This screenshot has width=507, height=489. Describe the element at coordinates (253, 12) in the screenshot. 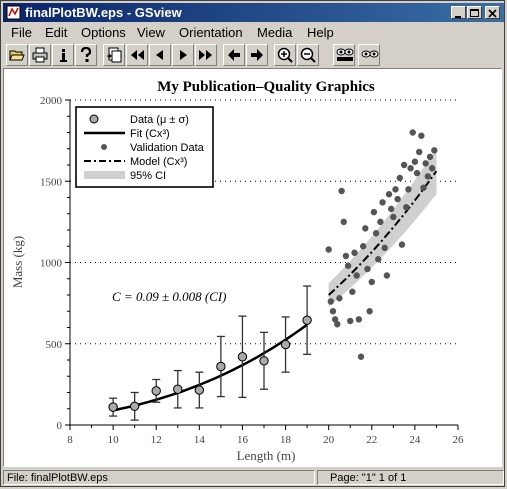

I see `title-bar: finalPlotBW.eps - GSview` at that location.